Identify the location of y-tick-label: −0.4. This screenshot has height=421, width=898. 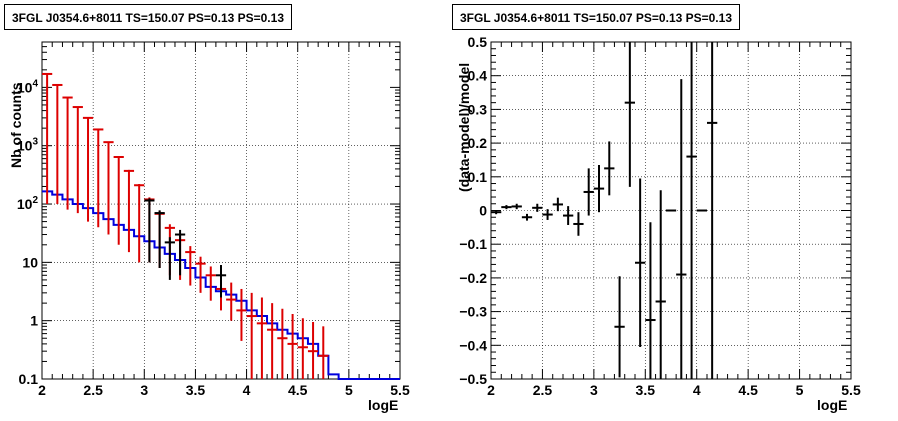
(473, 345).